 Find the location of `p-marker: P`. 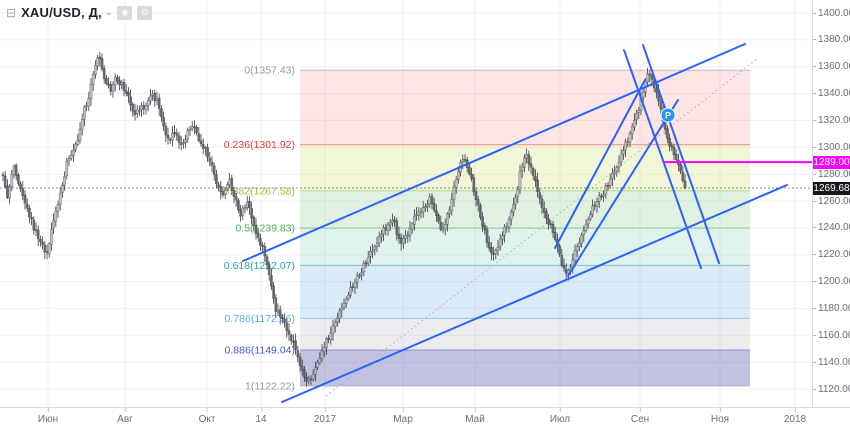

p-marker: P is located at coordinates (668, 115).